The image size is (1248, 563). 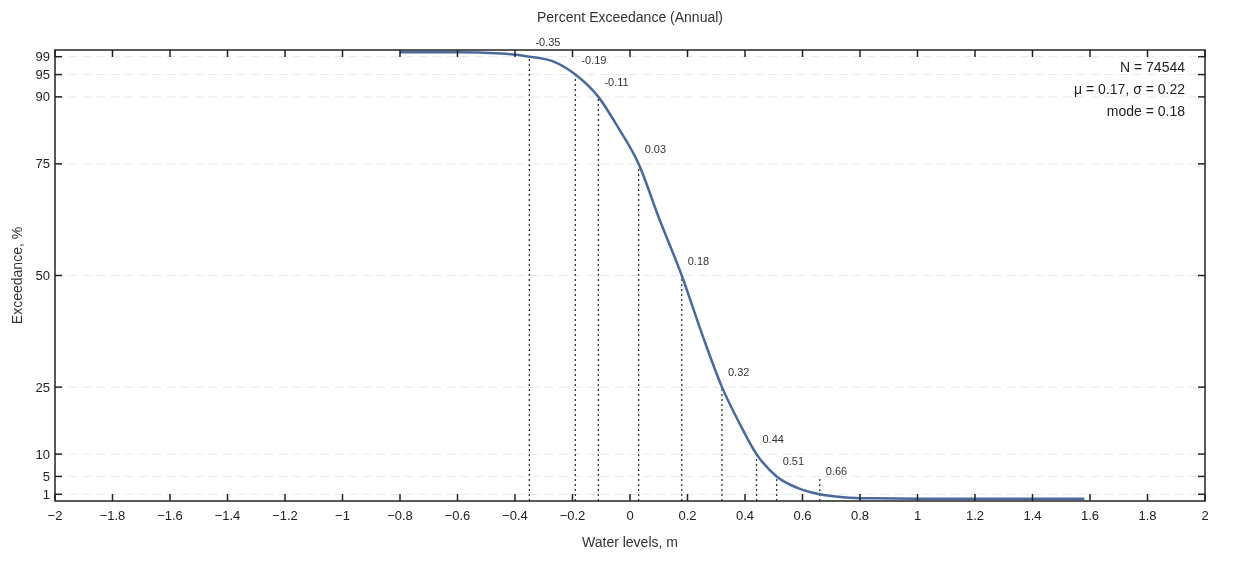 What do you see at coordinates (917, 515) in the screenshot?
I see `x-tick-label: 1` at bounding box center [917, 515].